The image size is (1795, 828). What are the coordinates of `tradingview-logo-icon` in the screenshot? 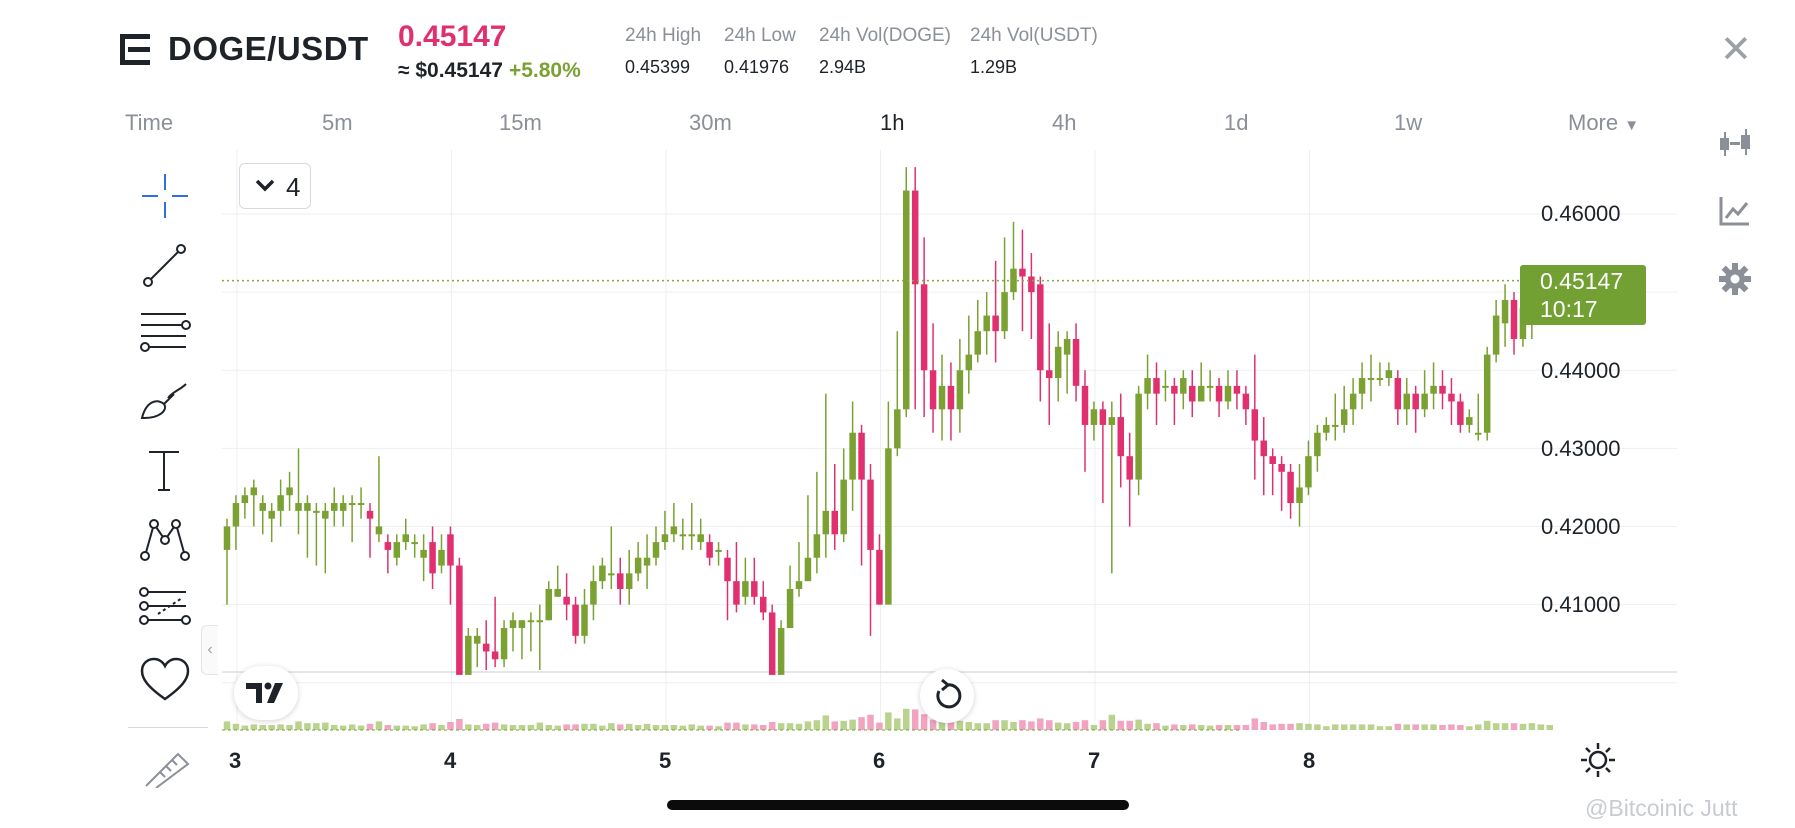 It's located at (266, 693).